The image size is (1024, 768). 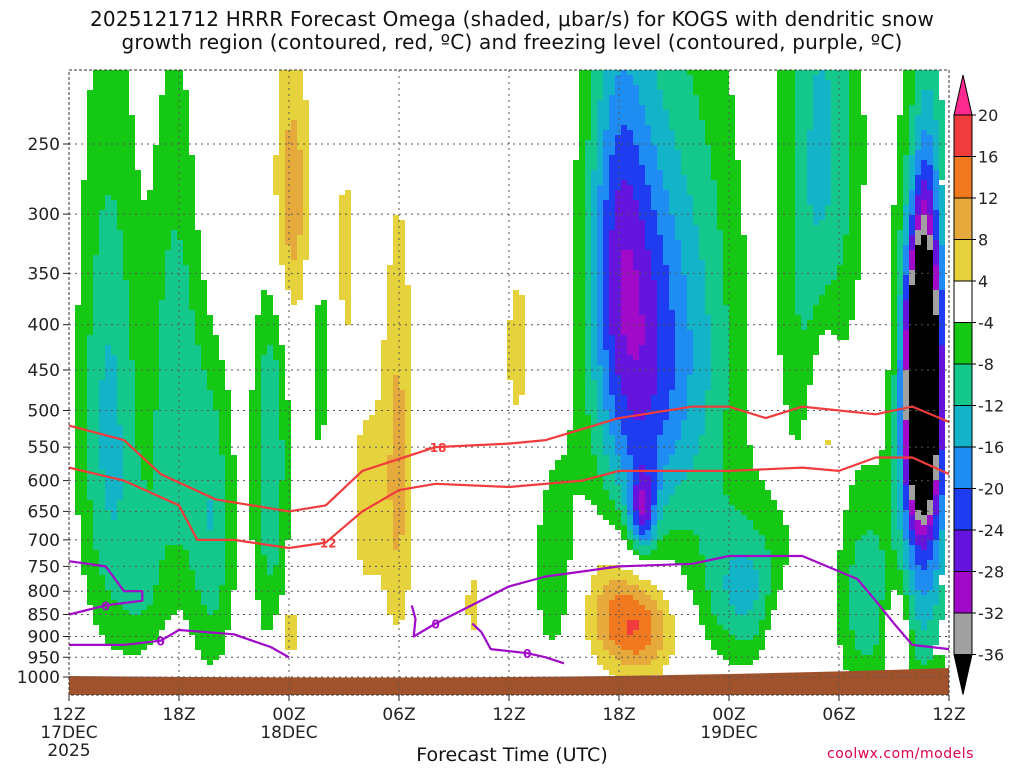 What do you see at coordinates (44, 567) in the screenshot?
I see `y-tick-label: 750` at bounding box center [44, 567].